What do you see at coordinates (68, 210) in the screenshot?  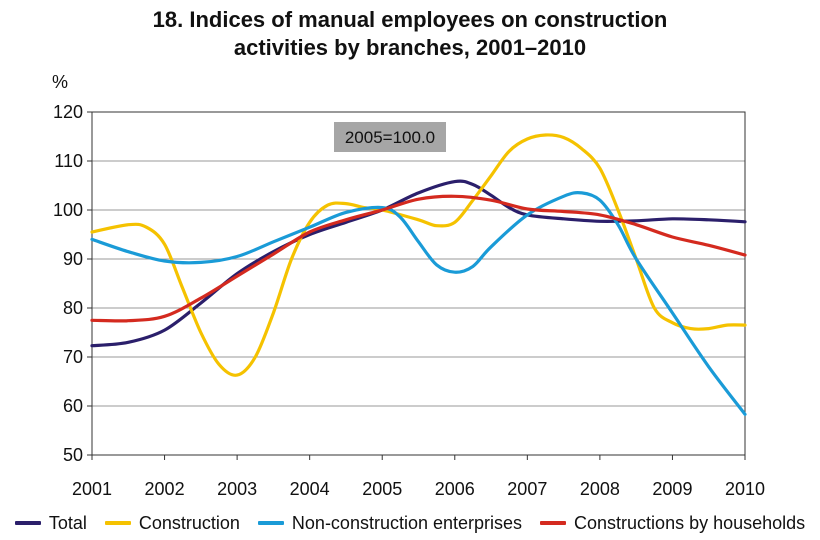 I see `y-tick-label: 100` at bounding box center [68, 210].